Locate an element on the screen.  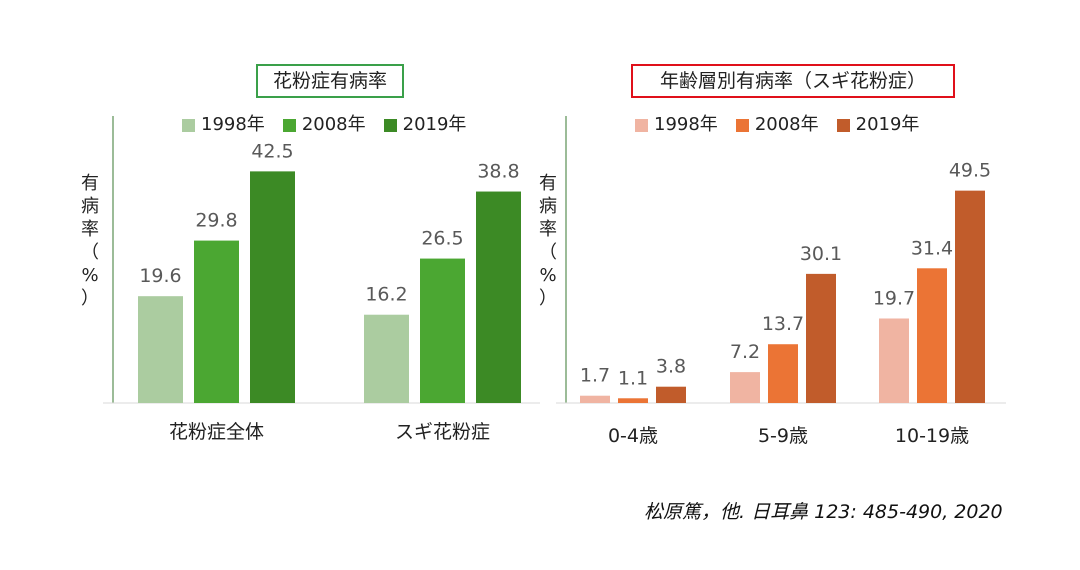
data-label: 30.1 is located at coordinates (821, 254).